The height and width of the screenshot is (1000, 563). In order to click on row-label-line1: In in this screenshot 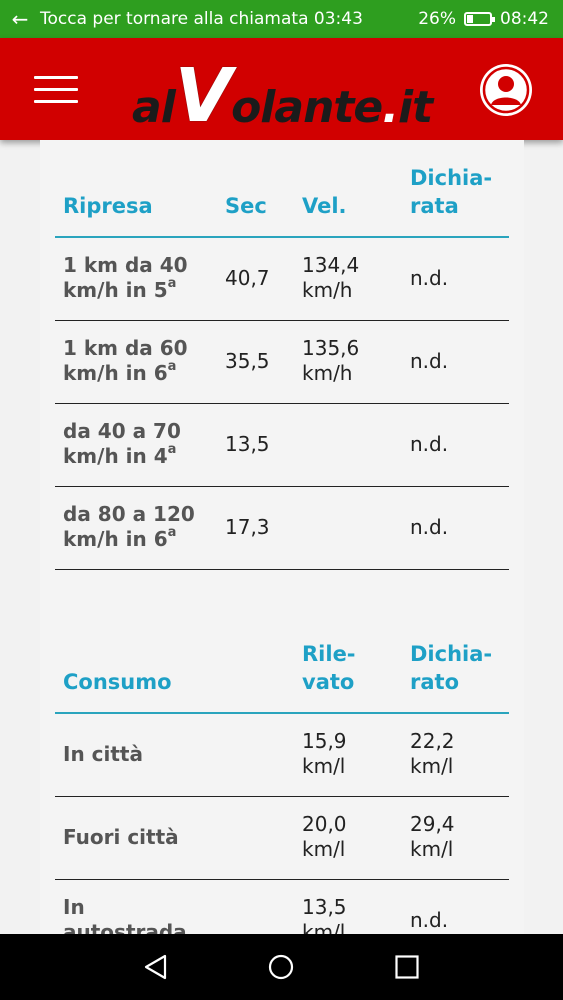, I will do `click(74, 907)`.